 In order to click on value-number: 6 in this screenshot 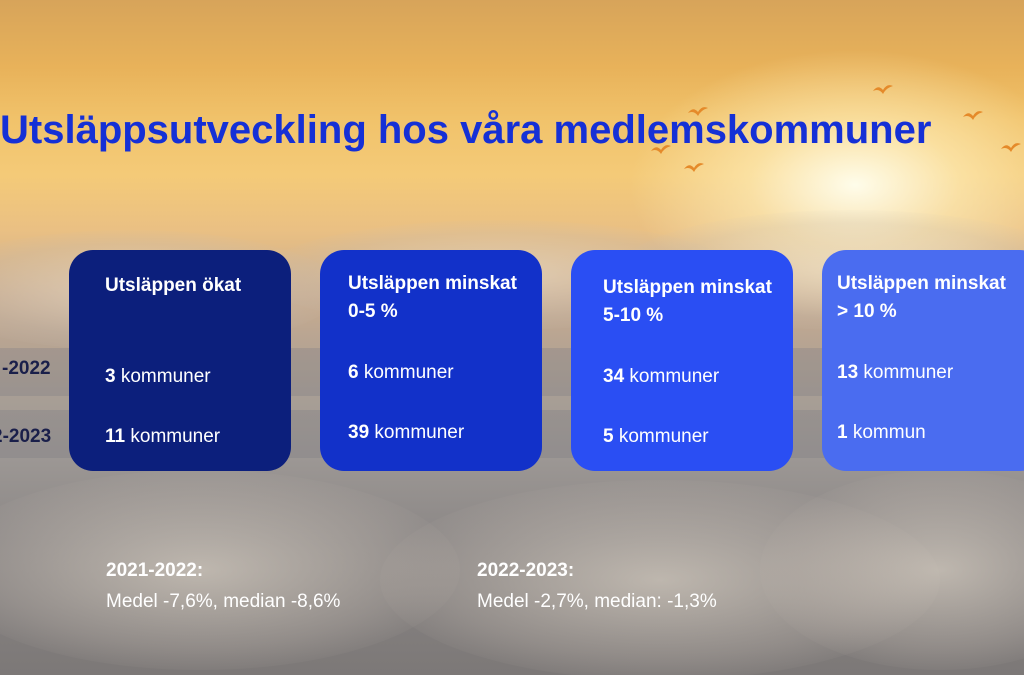, I will do `click(353, 372)`.